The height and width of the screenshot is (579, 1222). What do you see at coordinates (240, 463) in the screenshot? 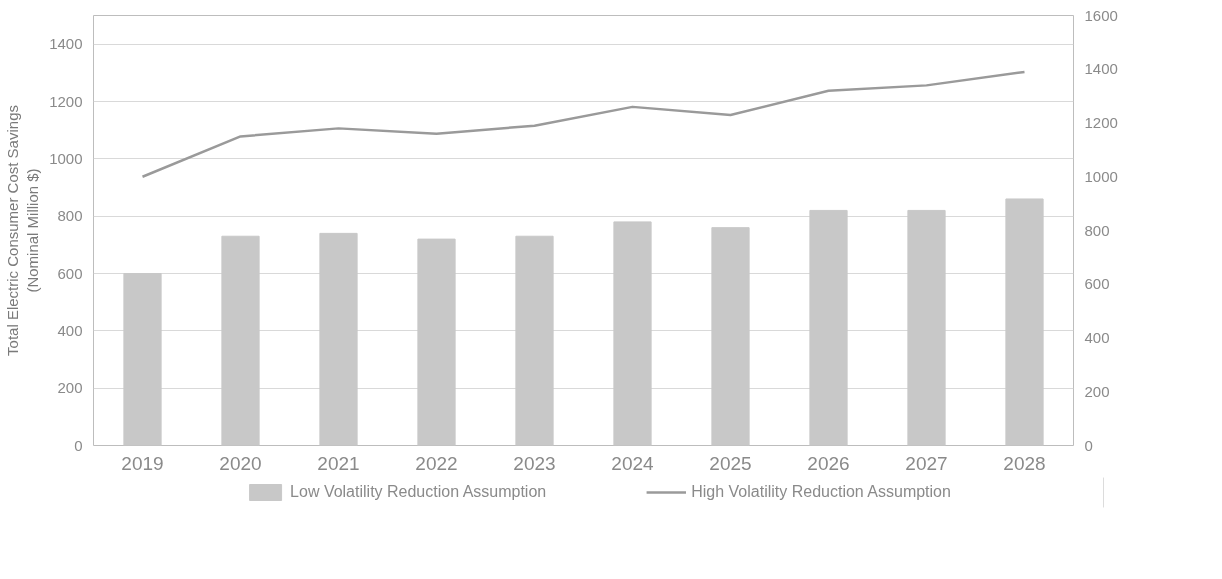
I see `x-tick-label: 2020` at bounding box center [240, 463].